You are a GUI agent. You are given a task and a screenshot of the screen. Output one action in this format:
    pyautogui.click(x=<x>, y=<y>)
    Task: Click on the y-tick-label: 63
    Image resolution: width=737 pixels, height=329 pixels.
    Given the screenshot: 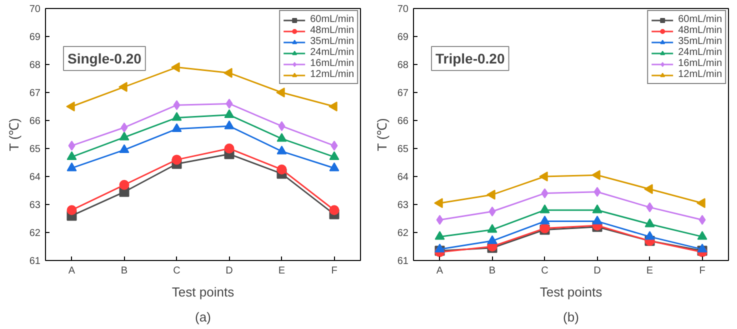 What is the action you would take?
    pyautogui.click(x=35, y=205)
    